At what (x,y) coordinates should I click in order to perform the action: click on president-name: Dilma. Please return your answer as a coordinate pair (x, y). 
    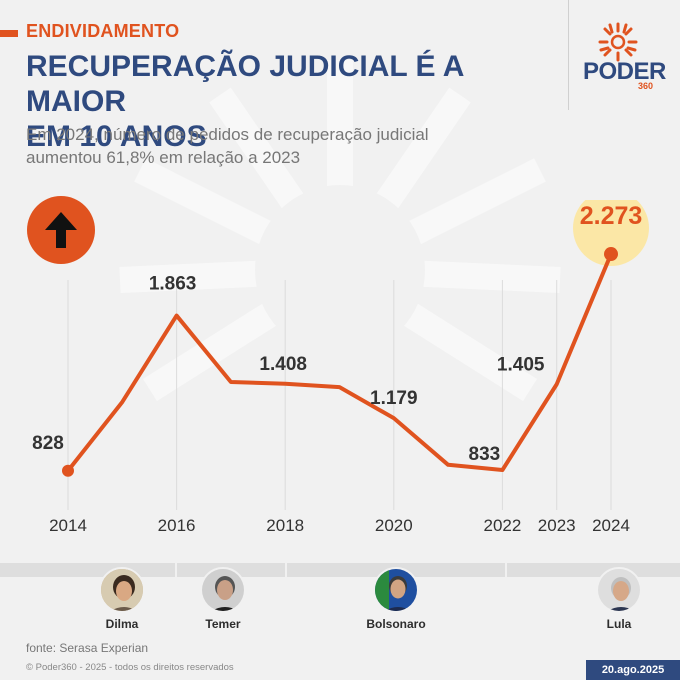
    Looking at the image, I should click on (122, 624).